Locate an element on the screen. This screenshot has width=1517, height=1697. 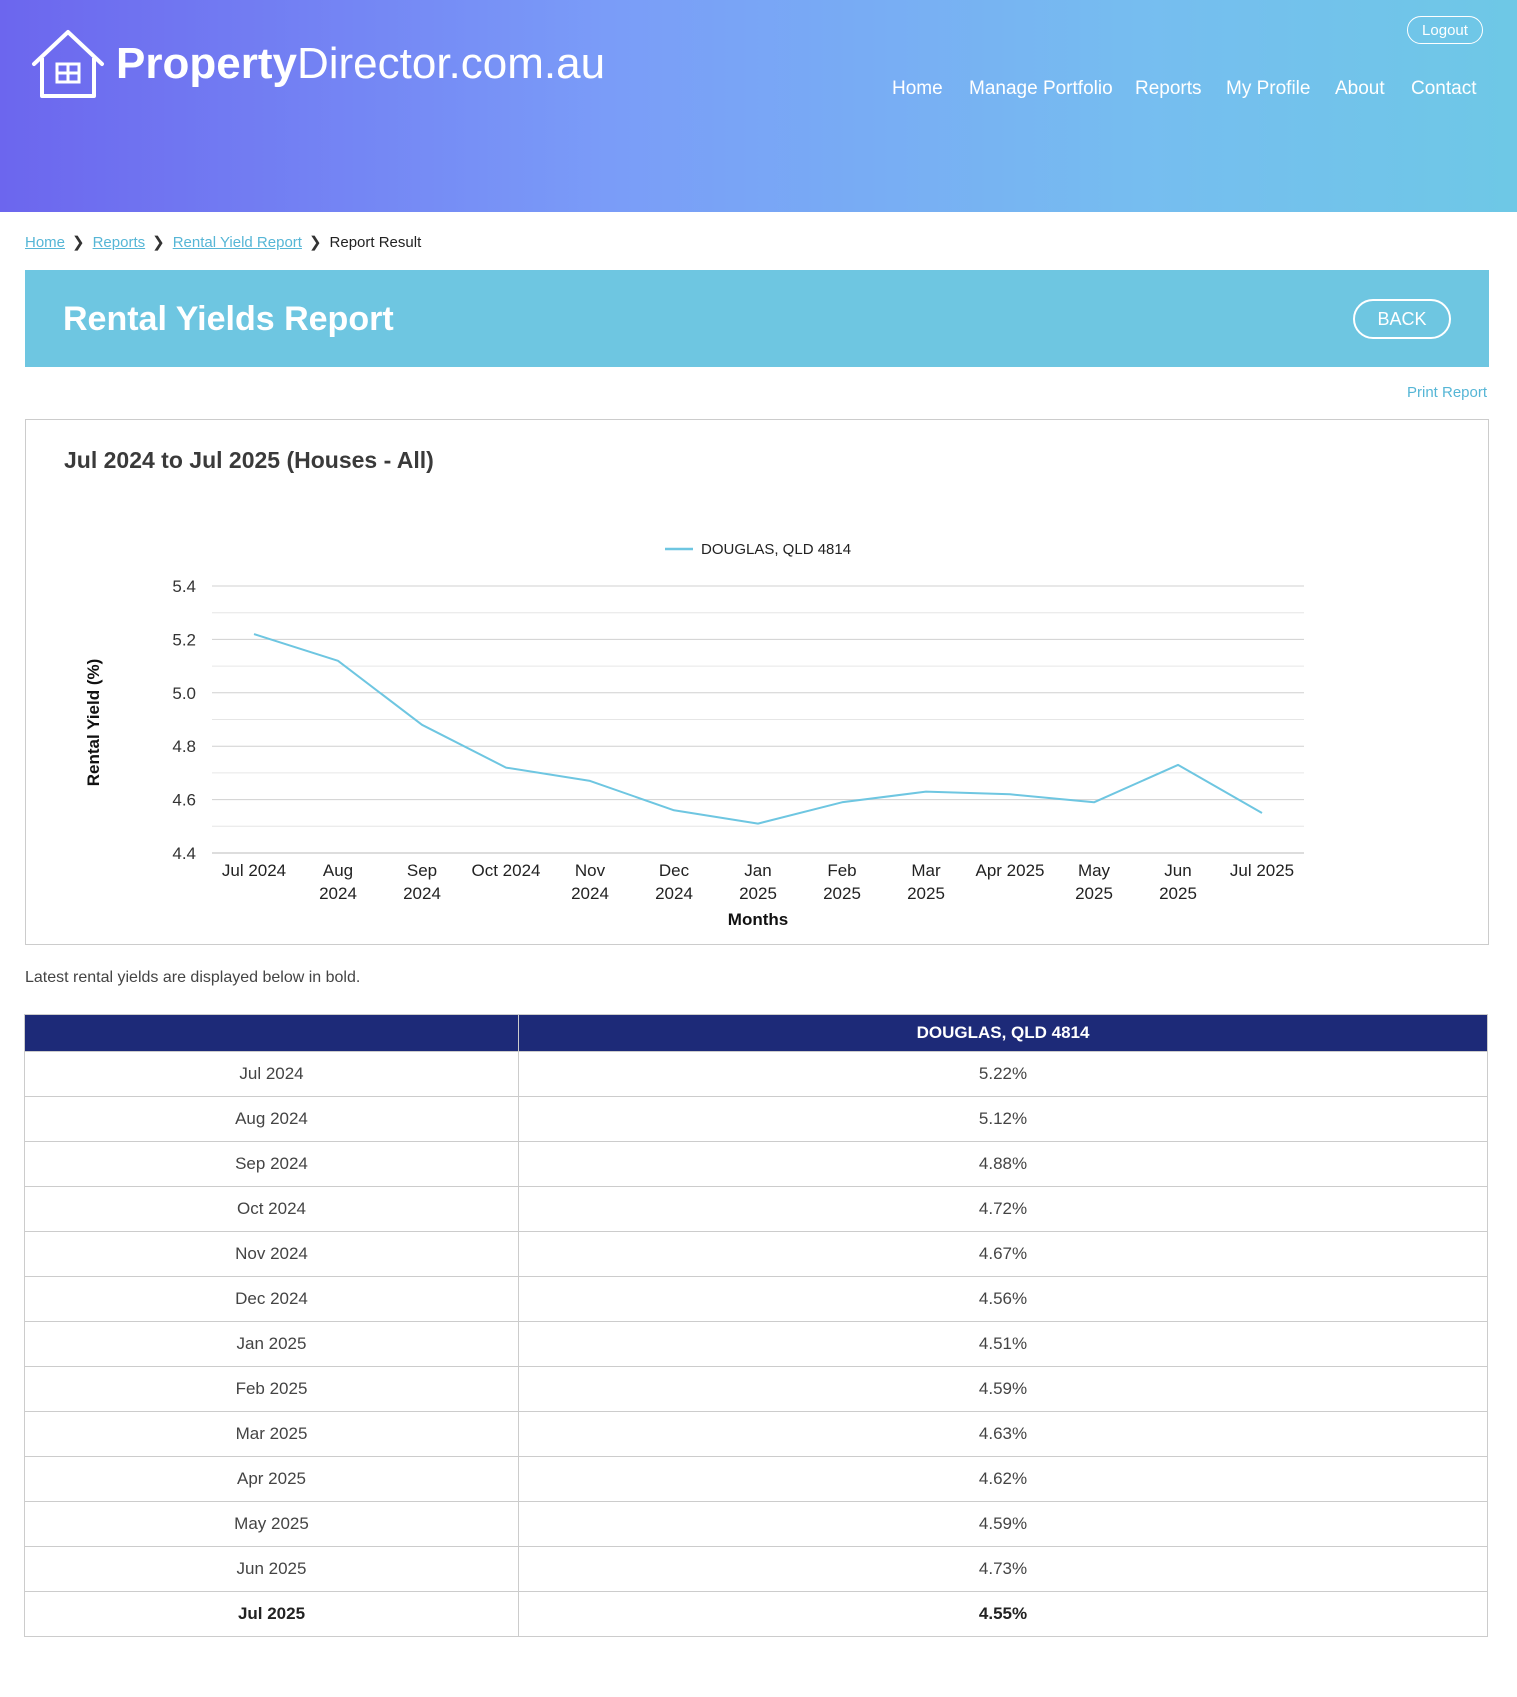
table-row: Jul 2025 4.55% is located at coordinates (756, 1614).